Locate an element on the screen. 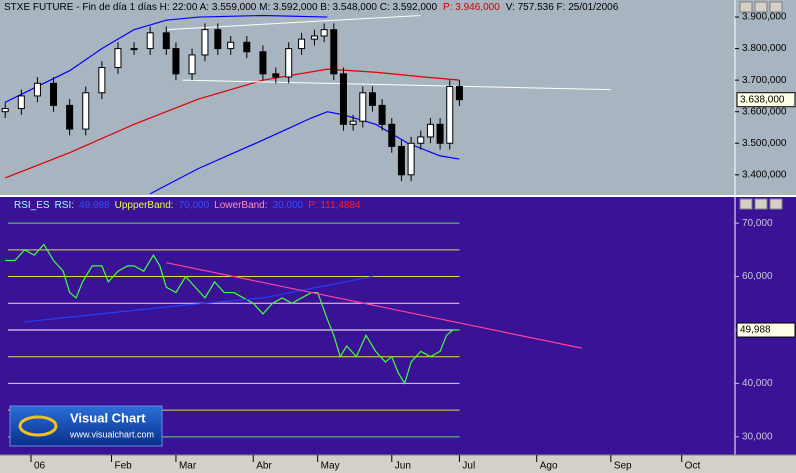 Image resolution: width=796 pixels, height=473 pixels. y-tick-label: 3.900,000 is located at coordinates (764, 17).